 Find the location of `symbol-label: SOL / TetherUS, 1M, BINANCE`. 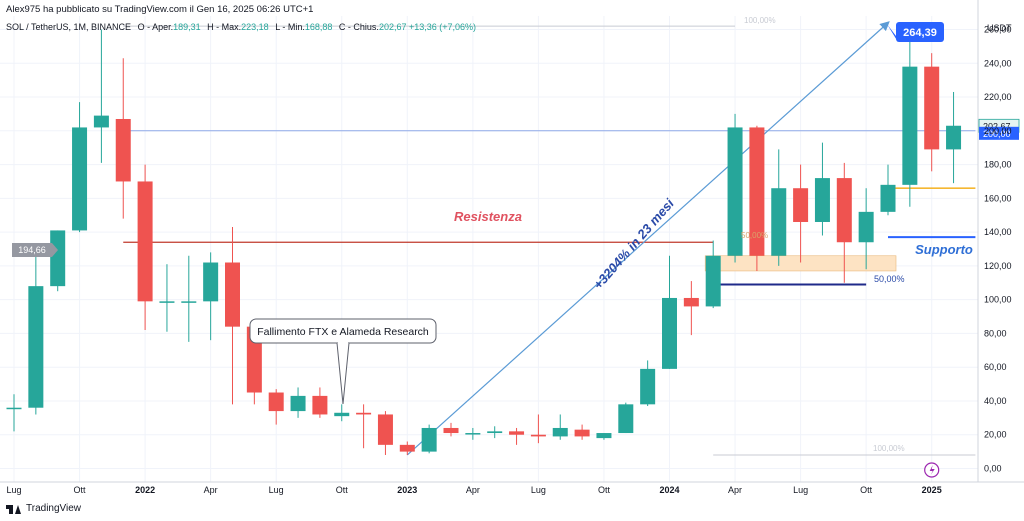

symbol-label: SOL / TetherUS, 1M, BINANCE is located at coordinates (69, 27).